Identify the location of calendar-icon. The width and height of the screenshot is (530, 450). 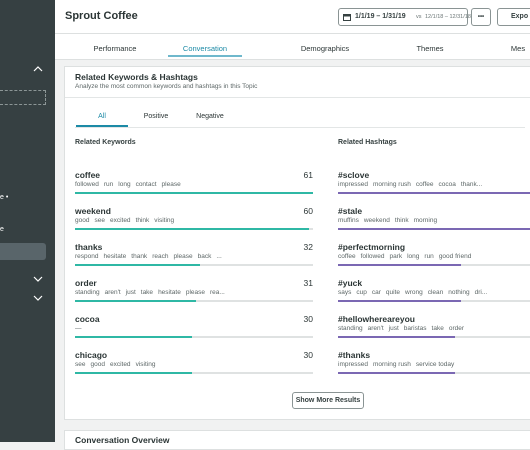
(347, 17).